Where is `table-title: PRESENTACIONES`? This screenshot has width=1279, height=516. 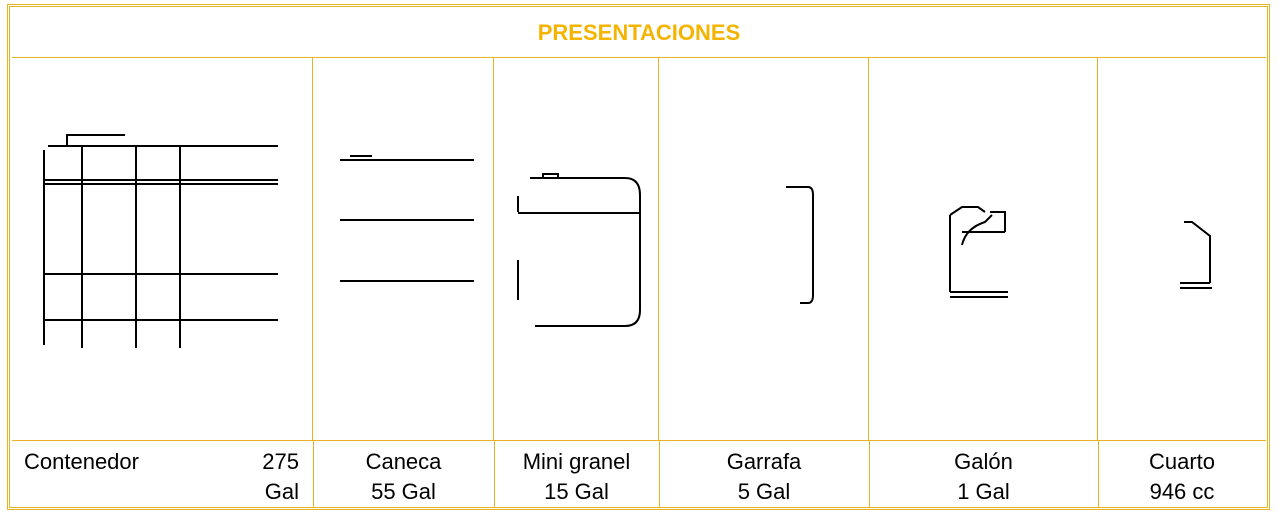
table-title: PRESENTACIONES is located at coordinates (639, 33).